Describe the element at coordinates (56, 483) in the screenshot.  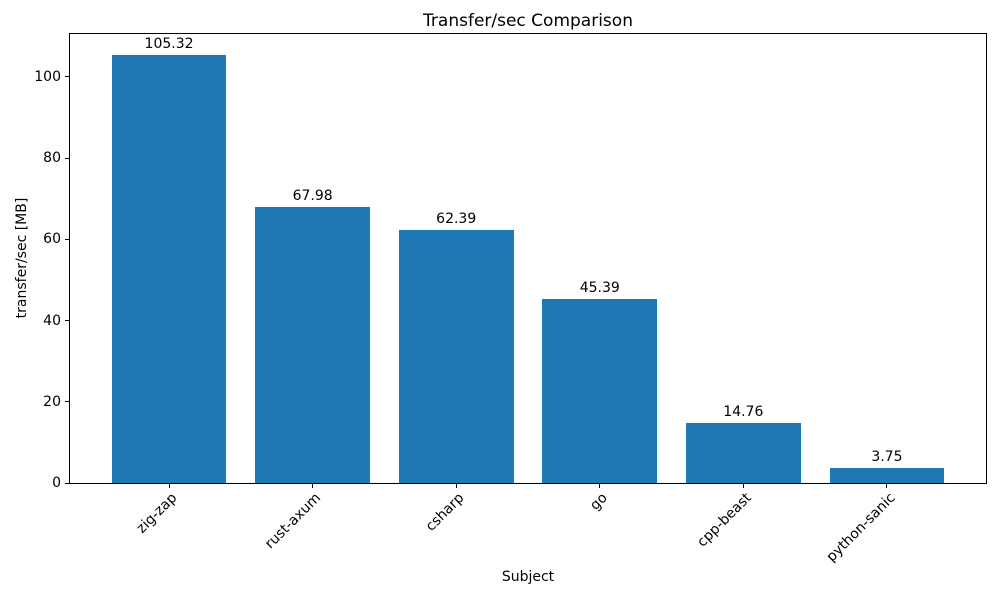
I see `y-tick-label: 0` at that location.